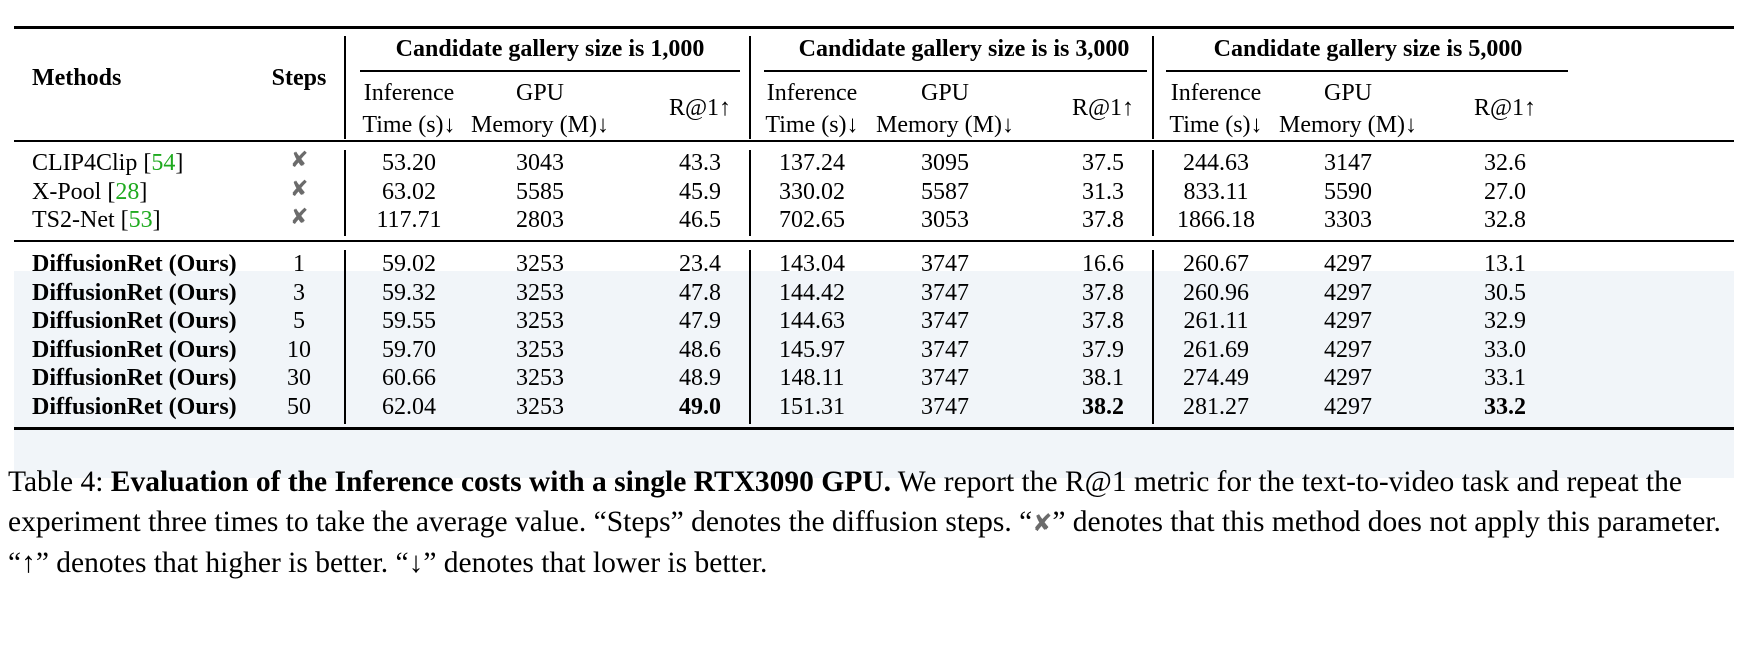  What do you see at coordinates (299, 407) in the screenshot?
I see `steps-value: 50` at bounding box center [299, 407].